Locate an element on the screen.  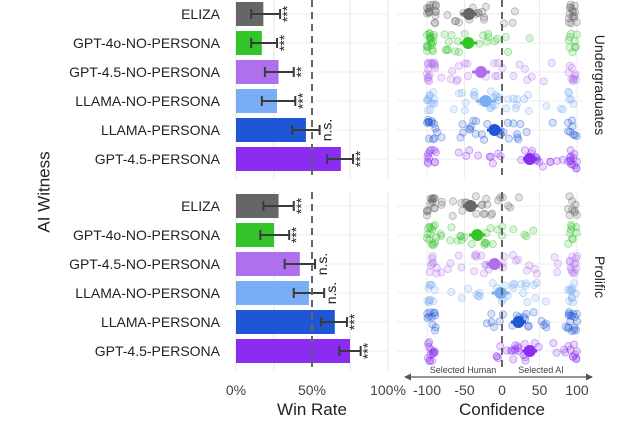
selected-ai-label: Selected AI is located at coordinates (541, 370).